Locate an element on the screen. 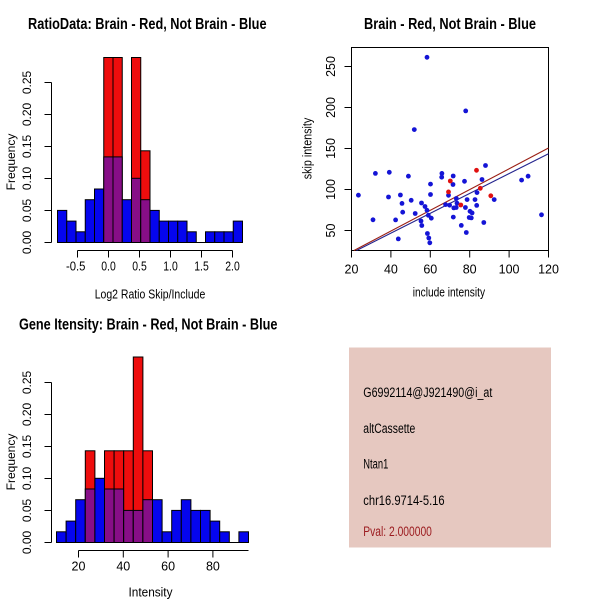  svg-text: 0.5 is located at coordinates (139, 267).